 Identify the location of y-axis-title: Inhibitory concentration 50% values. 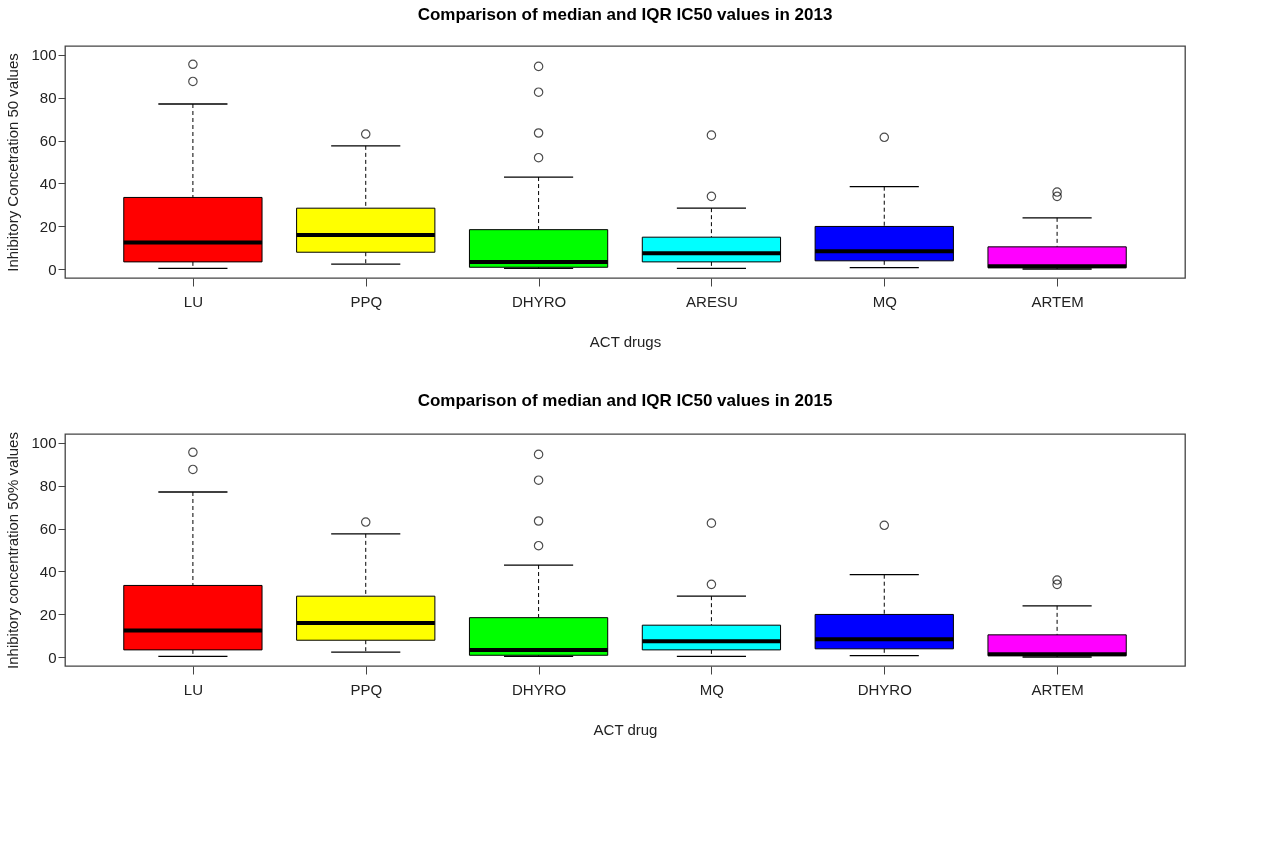
(13, 550).